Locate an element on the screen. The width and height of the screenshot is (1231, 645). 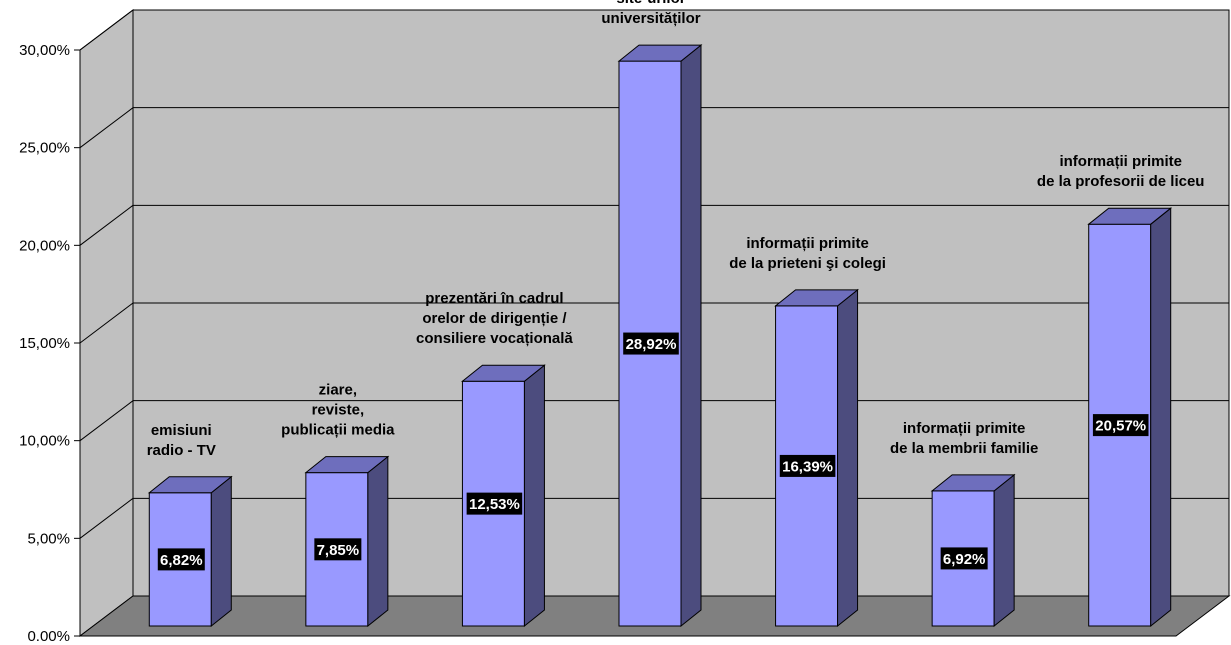
category-label: radio - TV is located at coordinates (181, 450).